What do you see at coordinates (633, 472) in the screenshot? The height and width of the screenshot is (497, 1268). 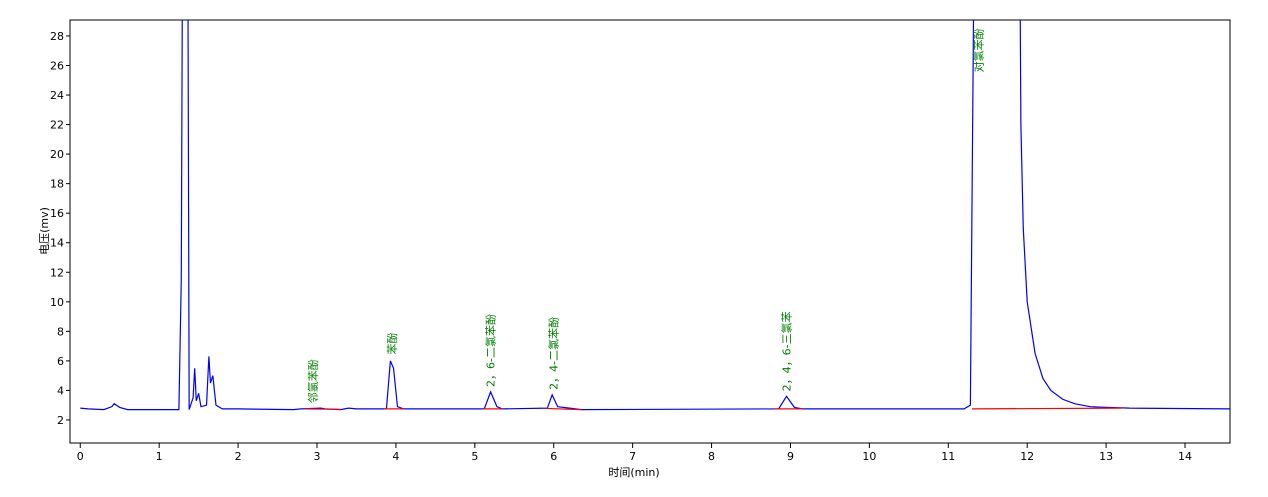 I see `x-axis-label: 时间(min)` at bounding box center [633, 472].